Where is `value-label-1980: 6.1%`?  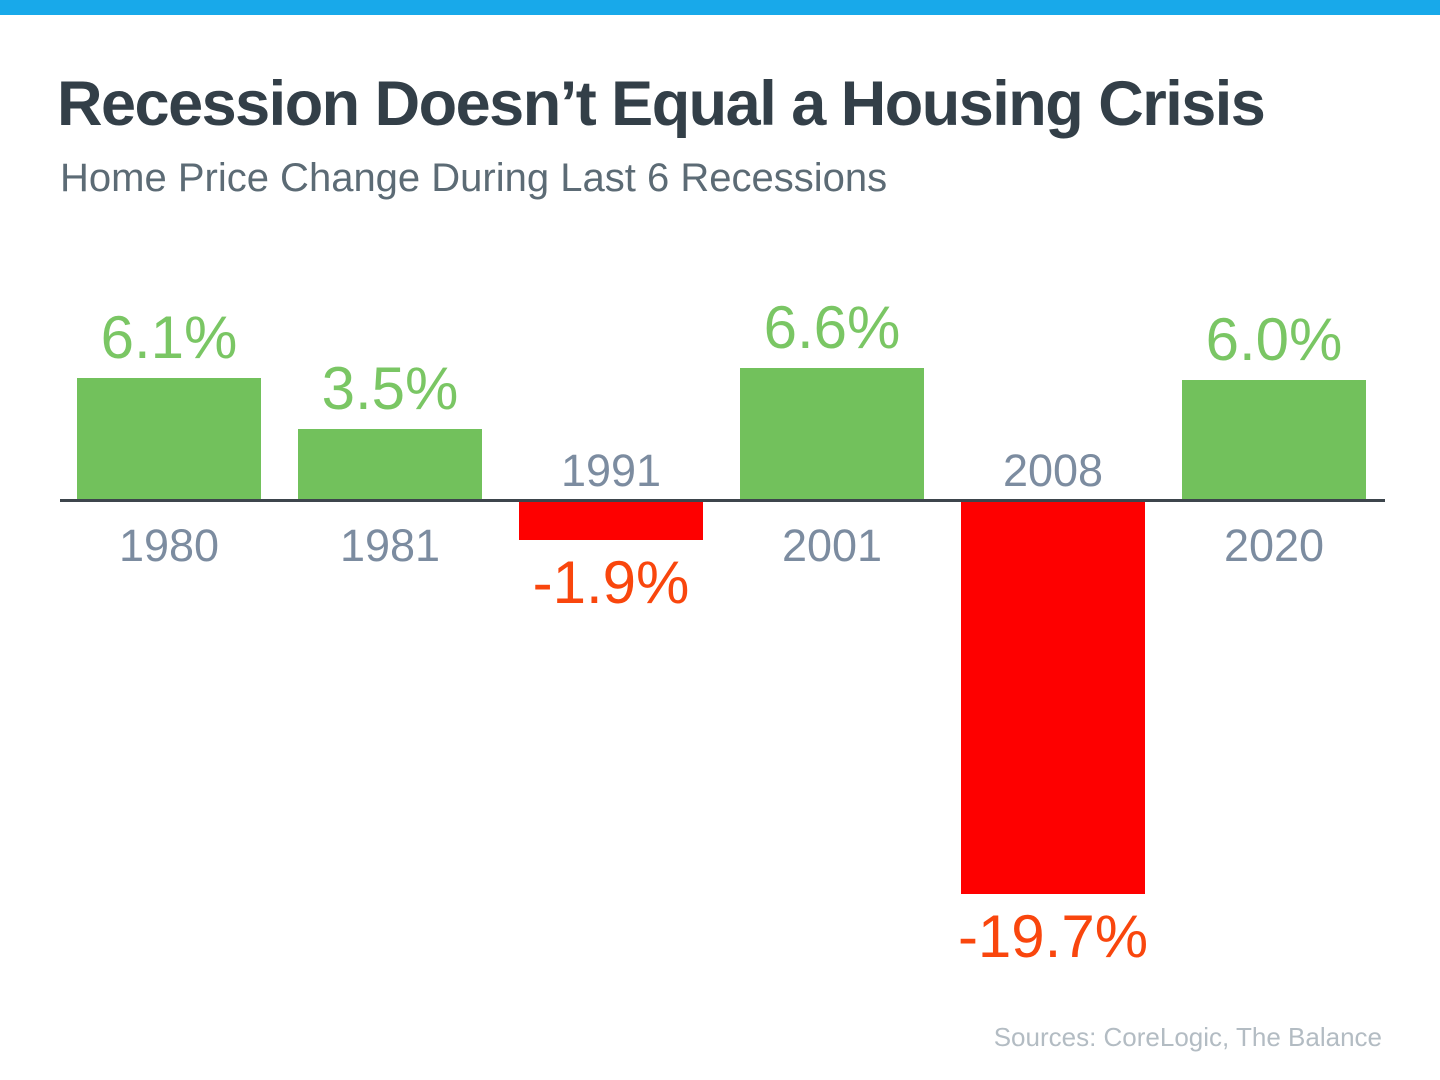 value-label-1980: 6.1% is located at coordinates (169, 337).